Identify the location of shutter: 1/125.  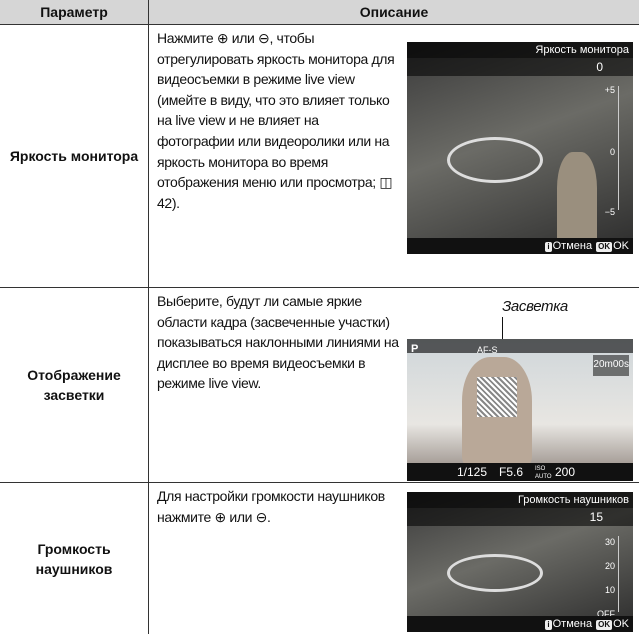
(472, 472).